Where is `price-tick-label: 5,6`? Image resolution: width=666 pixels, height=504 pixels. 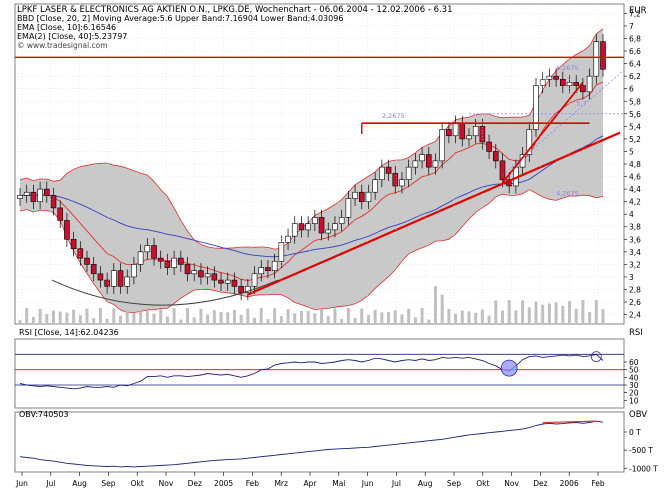
price-tick-label: 5,6 is located at coordinates (635, 114).